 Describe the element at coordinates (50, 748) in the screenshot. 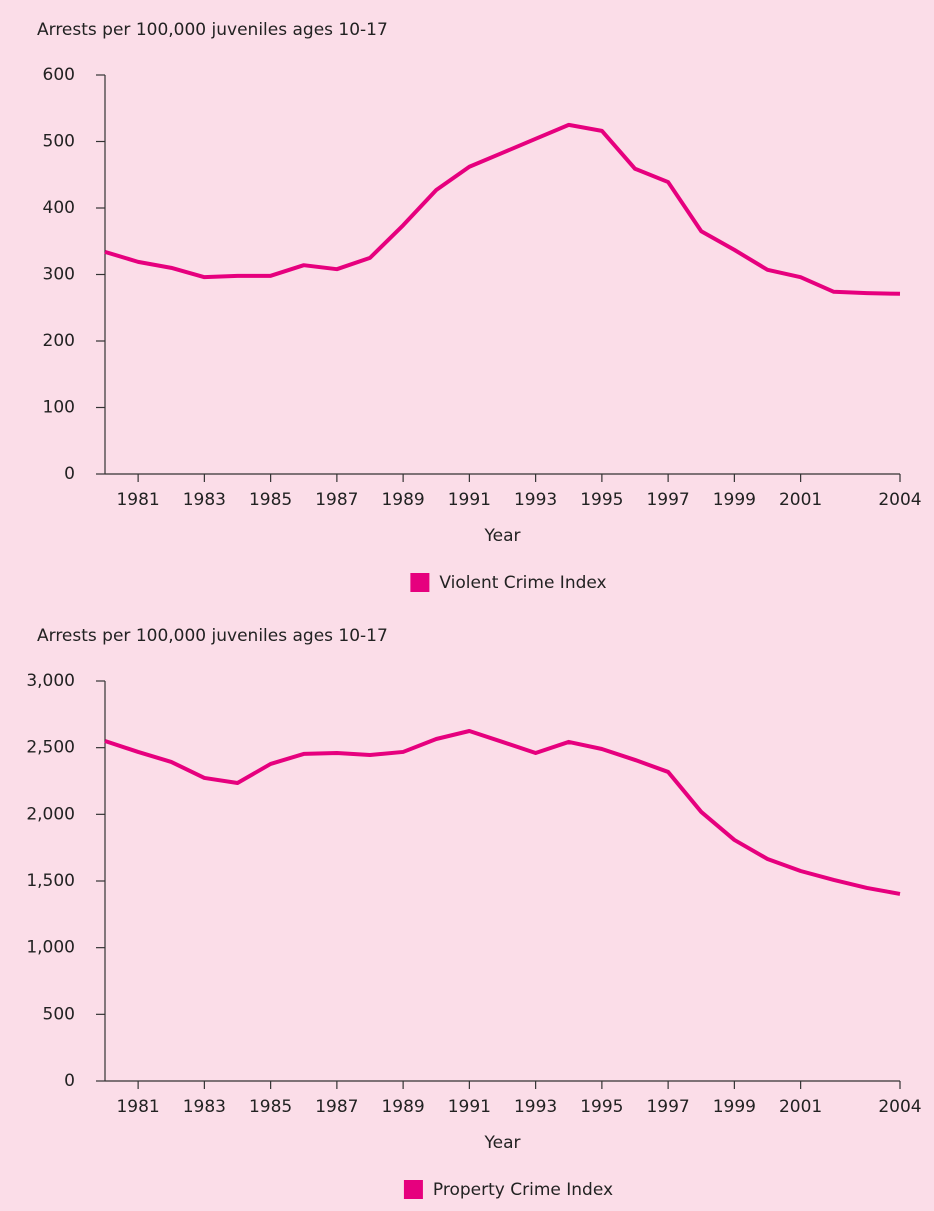

I see `y-tick-label: 2,500` at that location.